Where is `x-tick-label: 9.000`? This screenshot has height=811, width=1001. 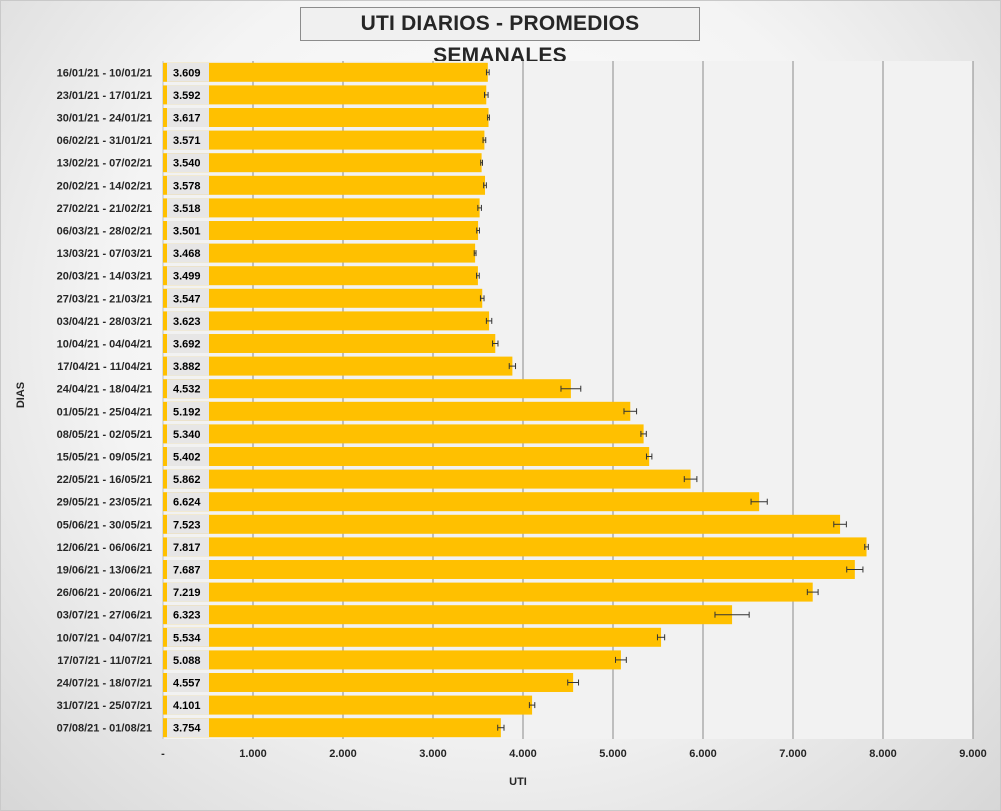 x-tick-label: 9.000 is located at coordinates (973, 754).